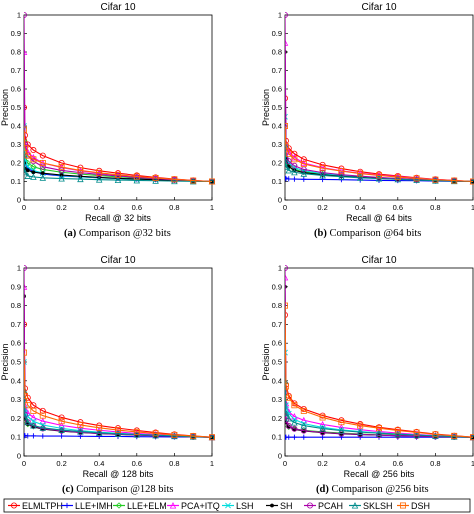  Describe the element at coordinates (26, 140) in the screenshot. I see `point-lle-elm` at that location.